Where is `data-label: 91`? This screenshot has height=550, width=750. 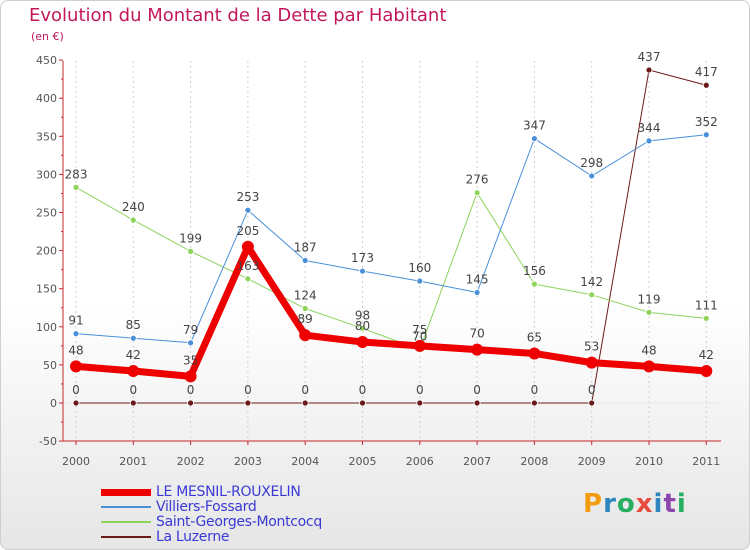
data-label: 91 is located at coordinates (75, 321).